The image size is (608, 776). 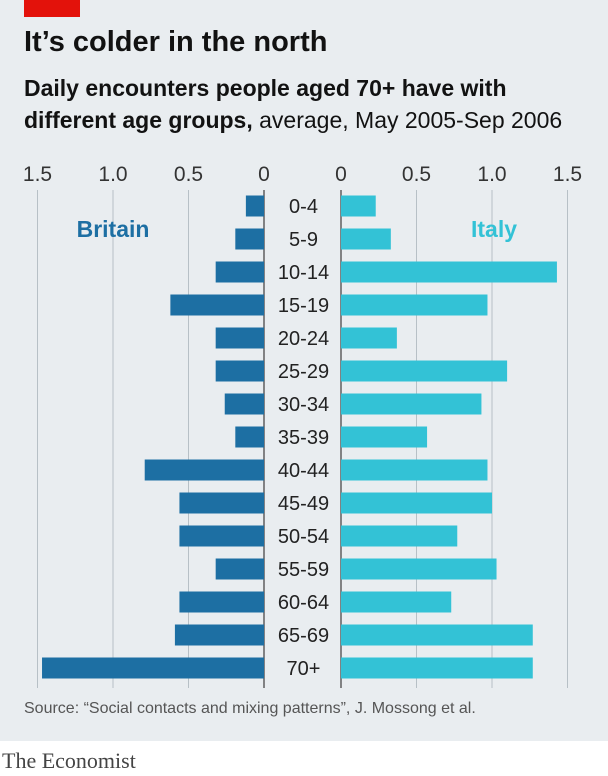 I want to click on economist-logo: The Economist, so click(x=69, y=760).